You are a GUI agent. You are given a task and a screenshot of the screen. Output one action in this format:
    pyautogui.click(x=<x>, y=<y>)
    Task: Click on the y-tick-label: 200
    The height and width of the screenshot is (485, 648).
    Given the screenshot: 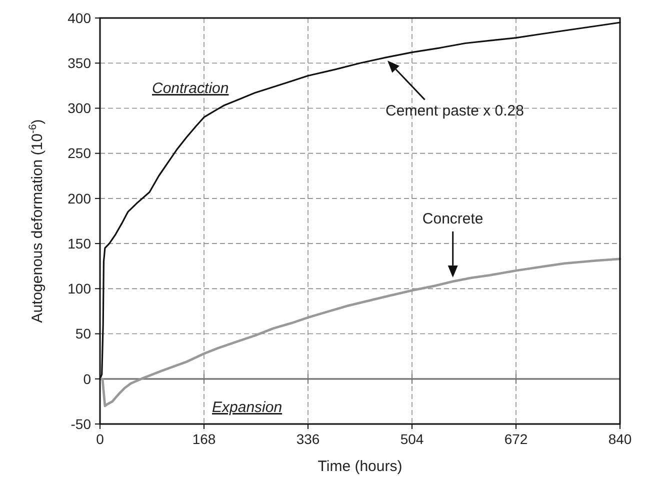 What is the action you would take?
    pyautogui.click(x=80, y=198)
    